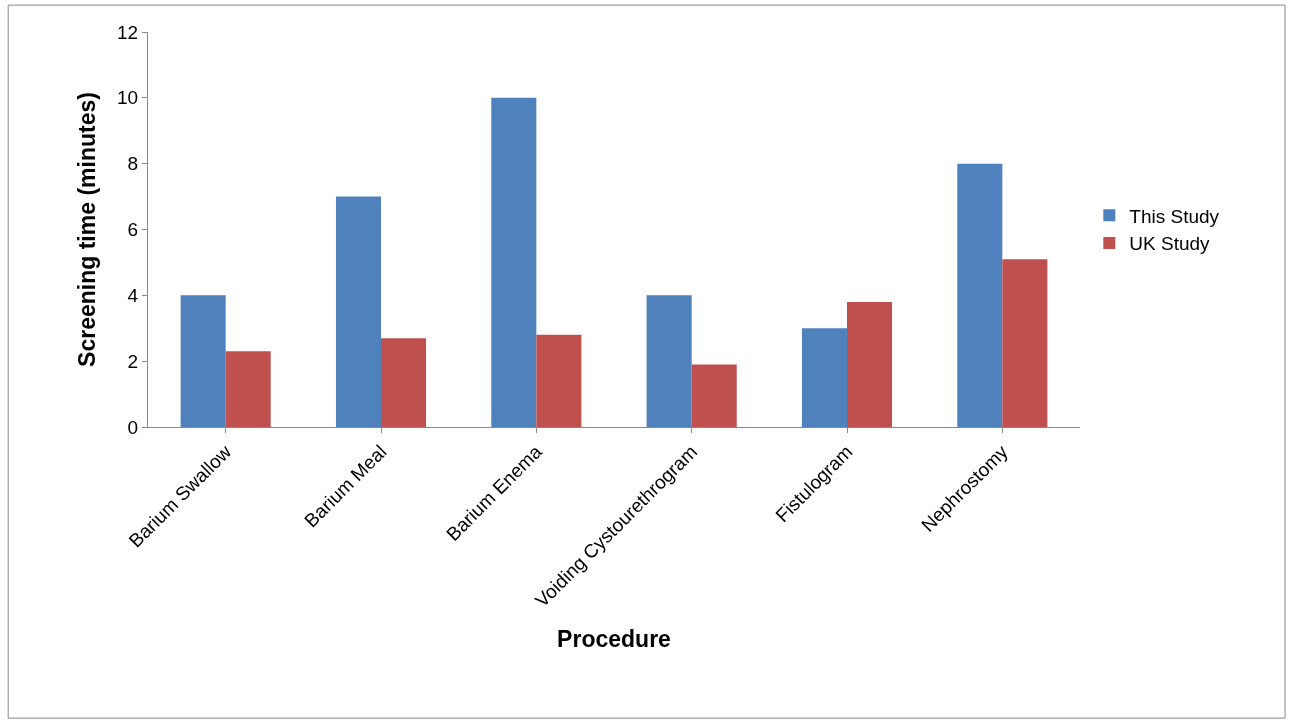 The height and width of the screenshot is (724, 1293). Describe the element at coordinates (128, 98) in the screenshot. I see `y-tick-label: 10` at that location.